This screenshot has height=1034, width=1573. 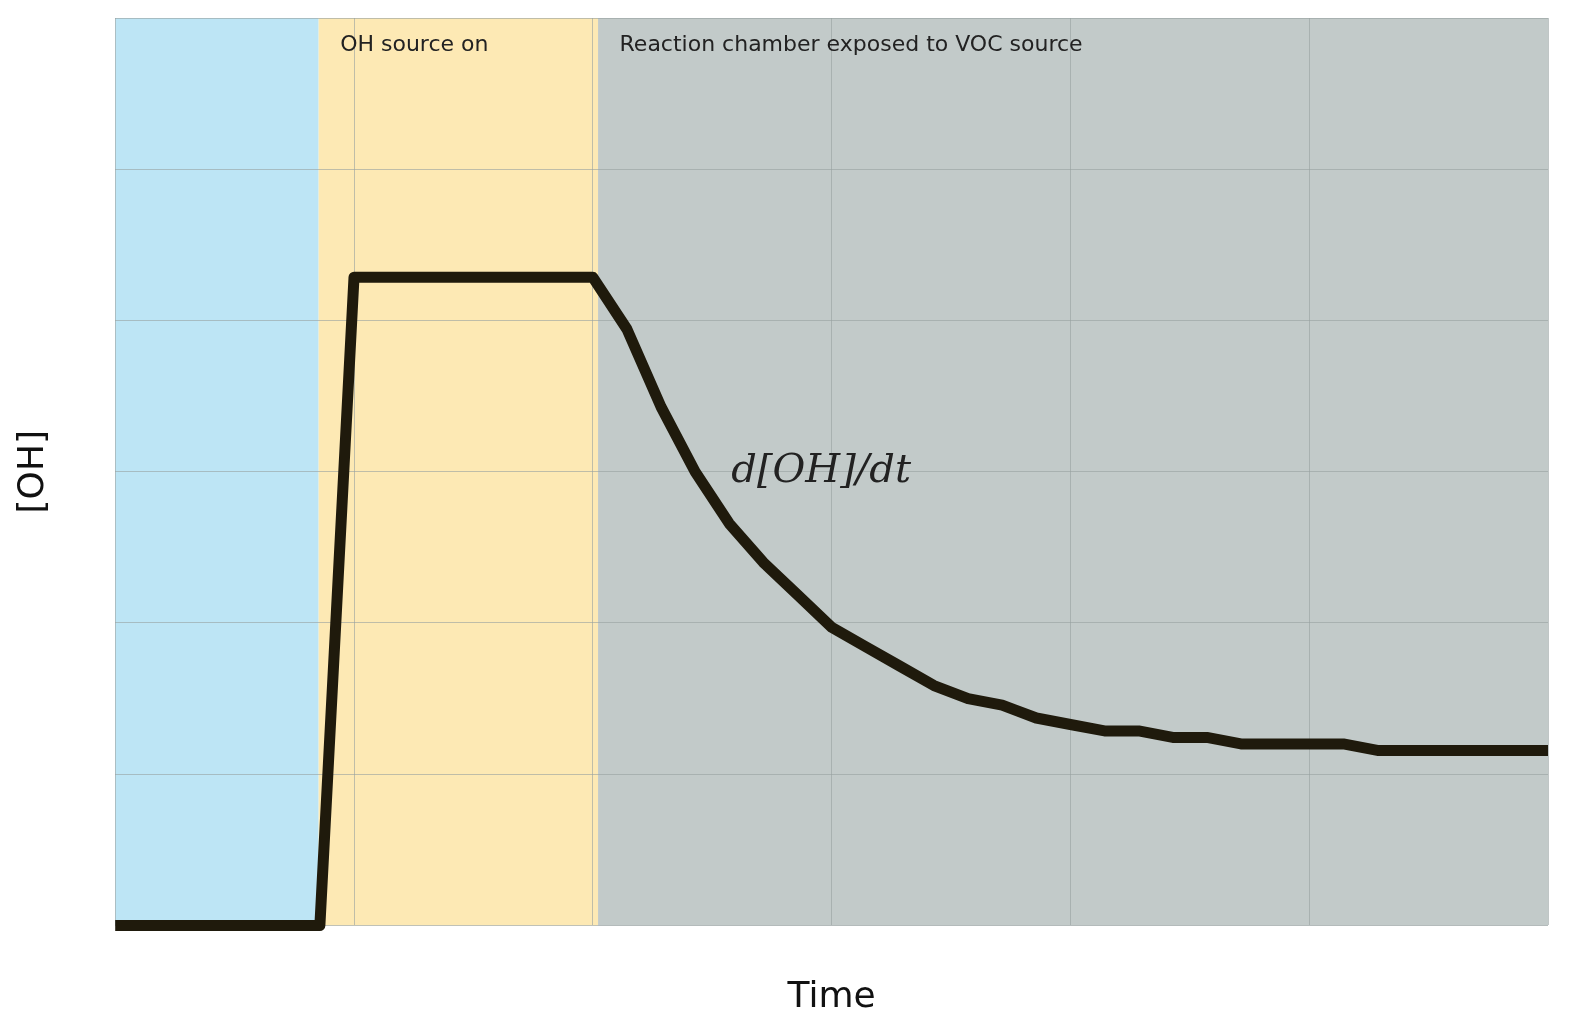 What do you see at coordinates (851, 43) in the screenshot?
I see `text: Reaction chamber exposed to VOC source` at bounding box center [851, 43].